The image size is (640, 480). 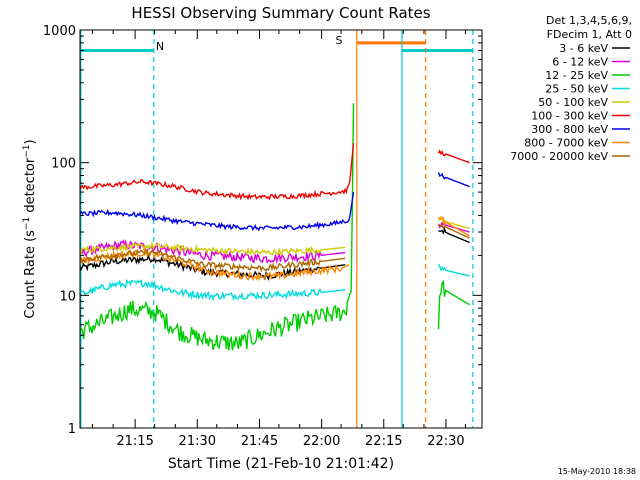 I want to click on y-label-part: ), so click(x=30, y=141).